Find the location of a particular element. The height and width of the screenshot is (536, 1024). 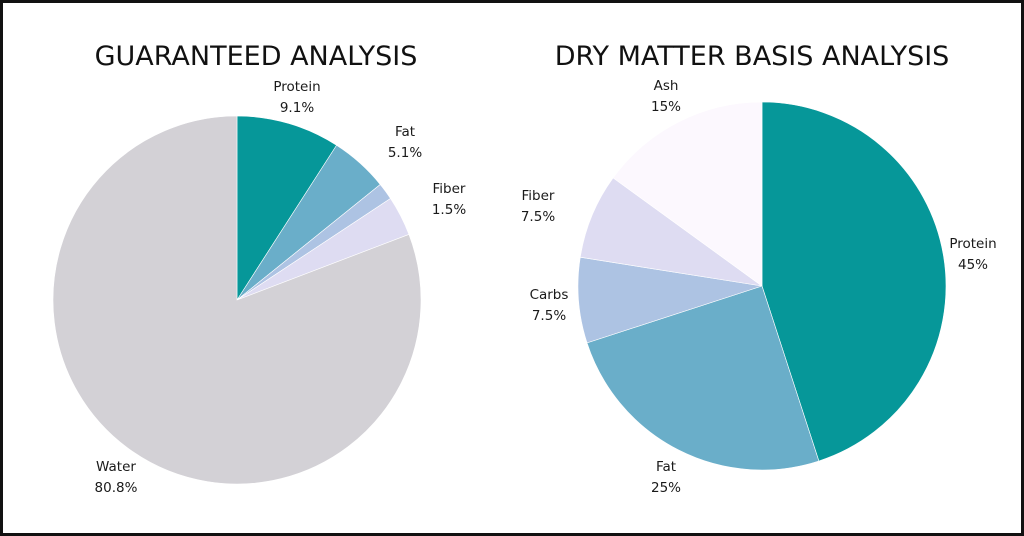

slice-label-carbs: Carbs is located at coordinates (549, 295).